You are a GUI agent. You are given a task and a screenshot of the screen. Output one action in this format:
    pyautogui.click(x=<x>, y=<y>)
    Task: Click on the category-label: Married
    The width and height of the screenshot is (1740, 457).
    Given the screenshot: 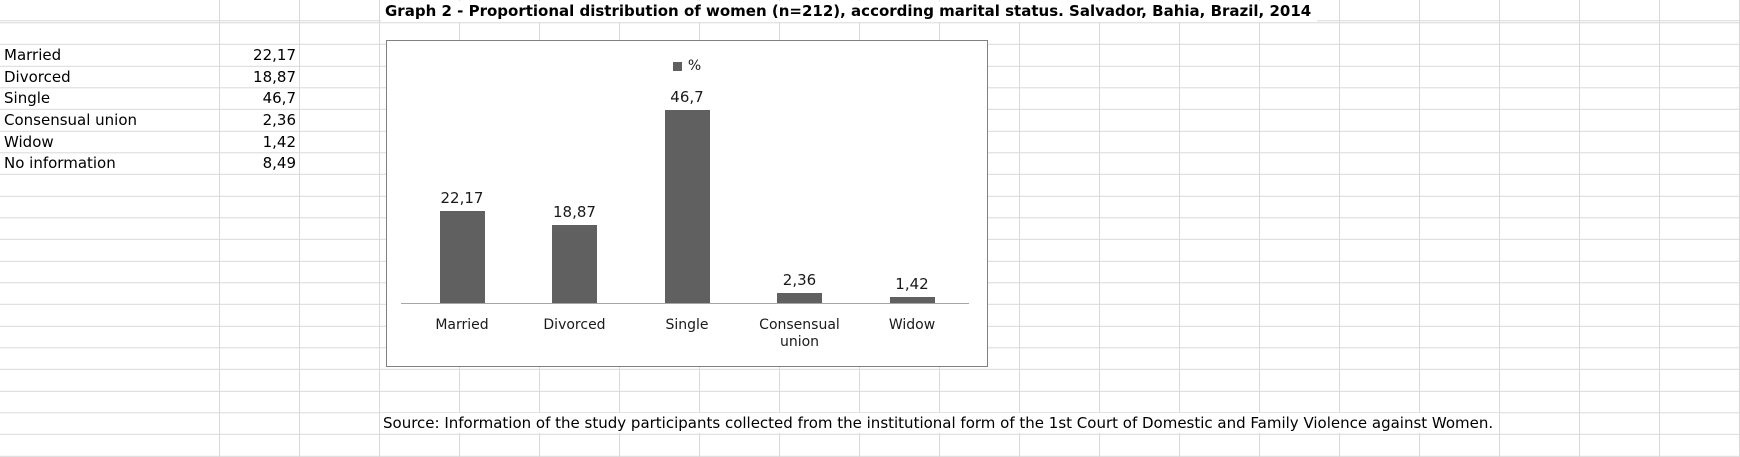 What is the action you would take?
    pyautogui.click(x=462, y=325)
    